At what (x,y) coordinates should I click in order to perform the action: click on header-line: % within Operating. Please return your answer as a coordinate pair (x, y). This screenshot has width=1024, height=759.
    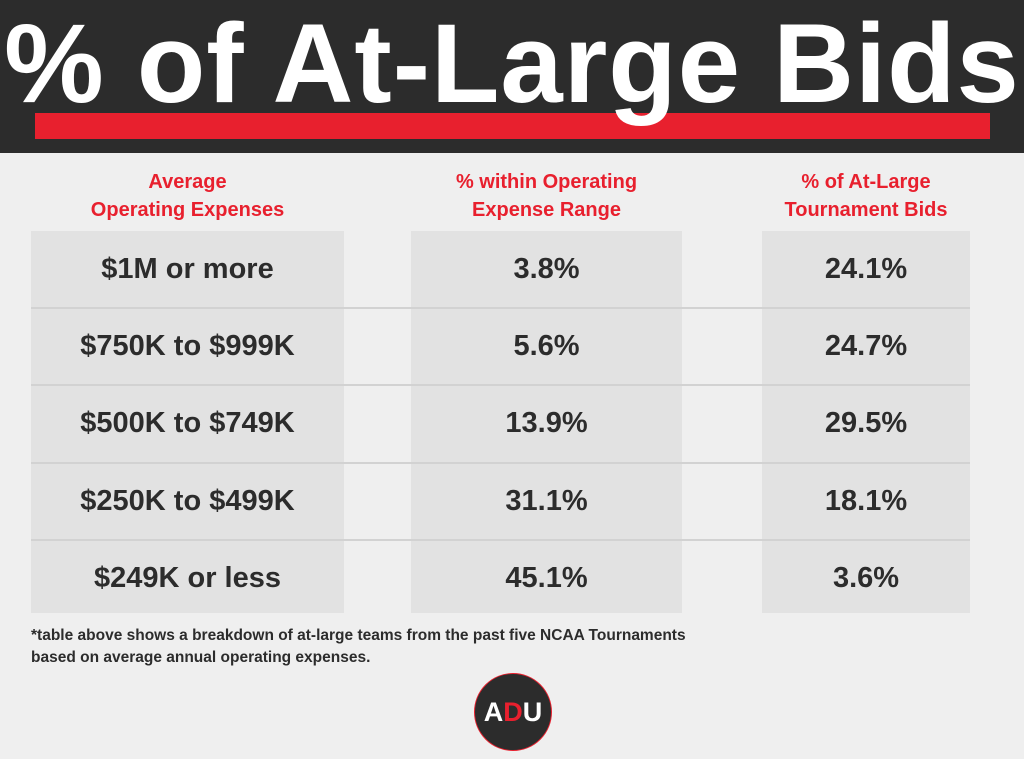
    Looking at the image, I should click on (546, 182).